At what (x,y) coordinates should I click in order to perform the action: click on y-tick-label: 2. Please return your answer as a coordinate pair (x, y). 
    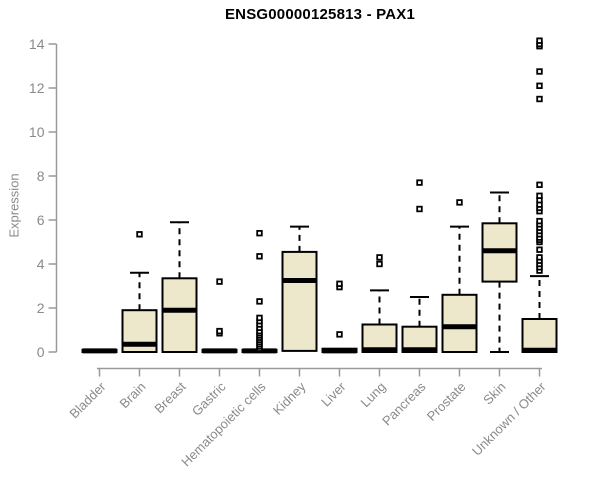
    Looking at the image, I should click on (41, 308).